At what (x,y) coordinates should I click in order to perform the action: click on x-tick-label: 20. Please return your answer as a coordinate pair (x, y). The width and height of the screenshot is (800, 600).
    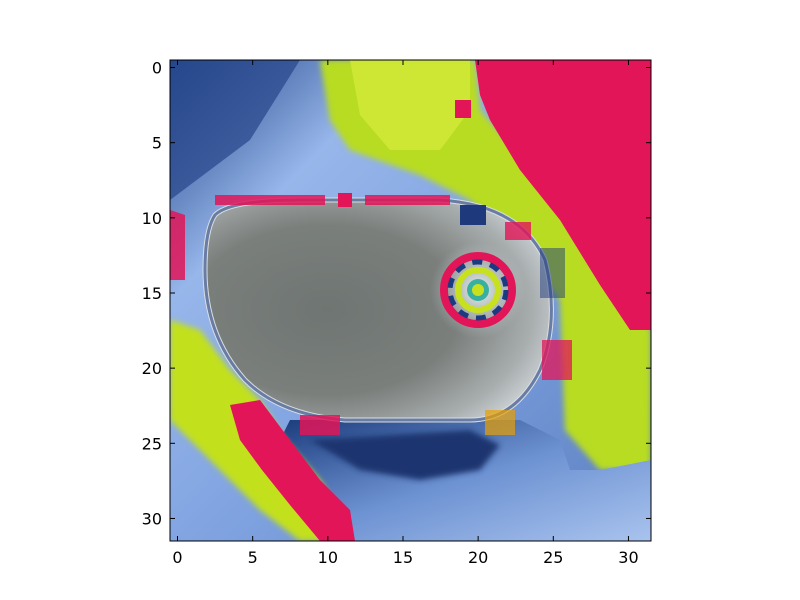
    Looking at the image, I should click on (478, 557).